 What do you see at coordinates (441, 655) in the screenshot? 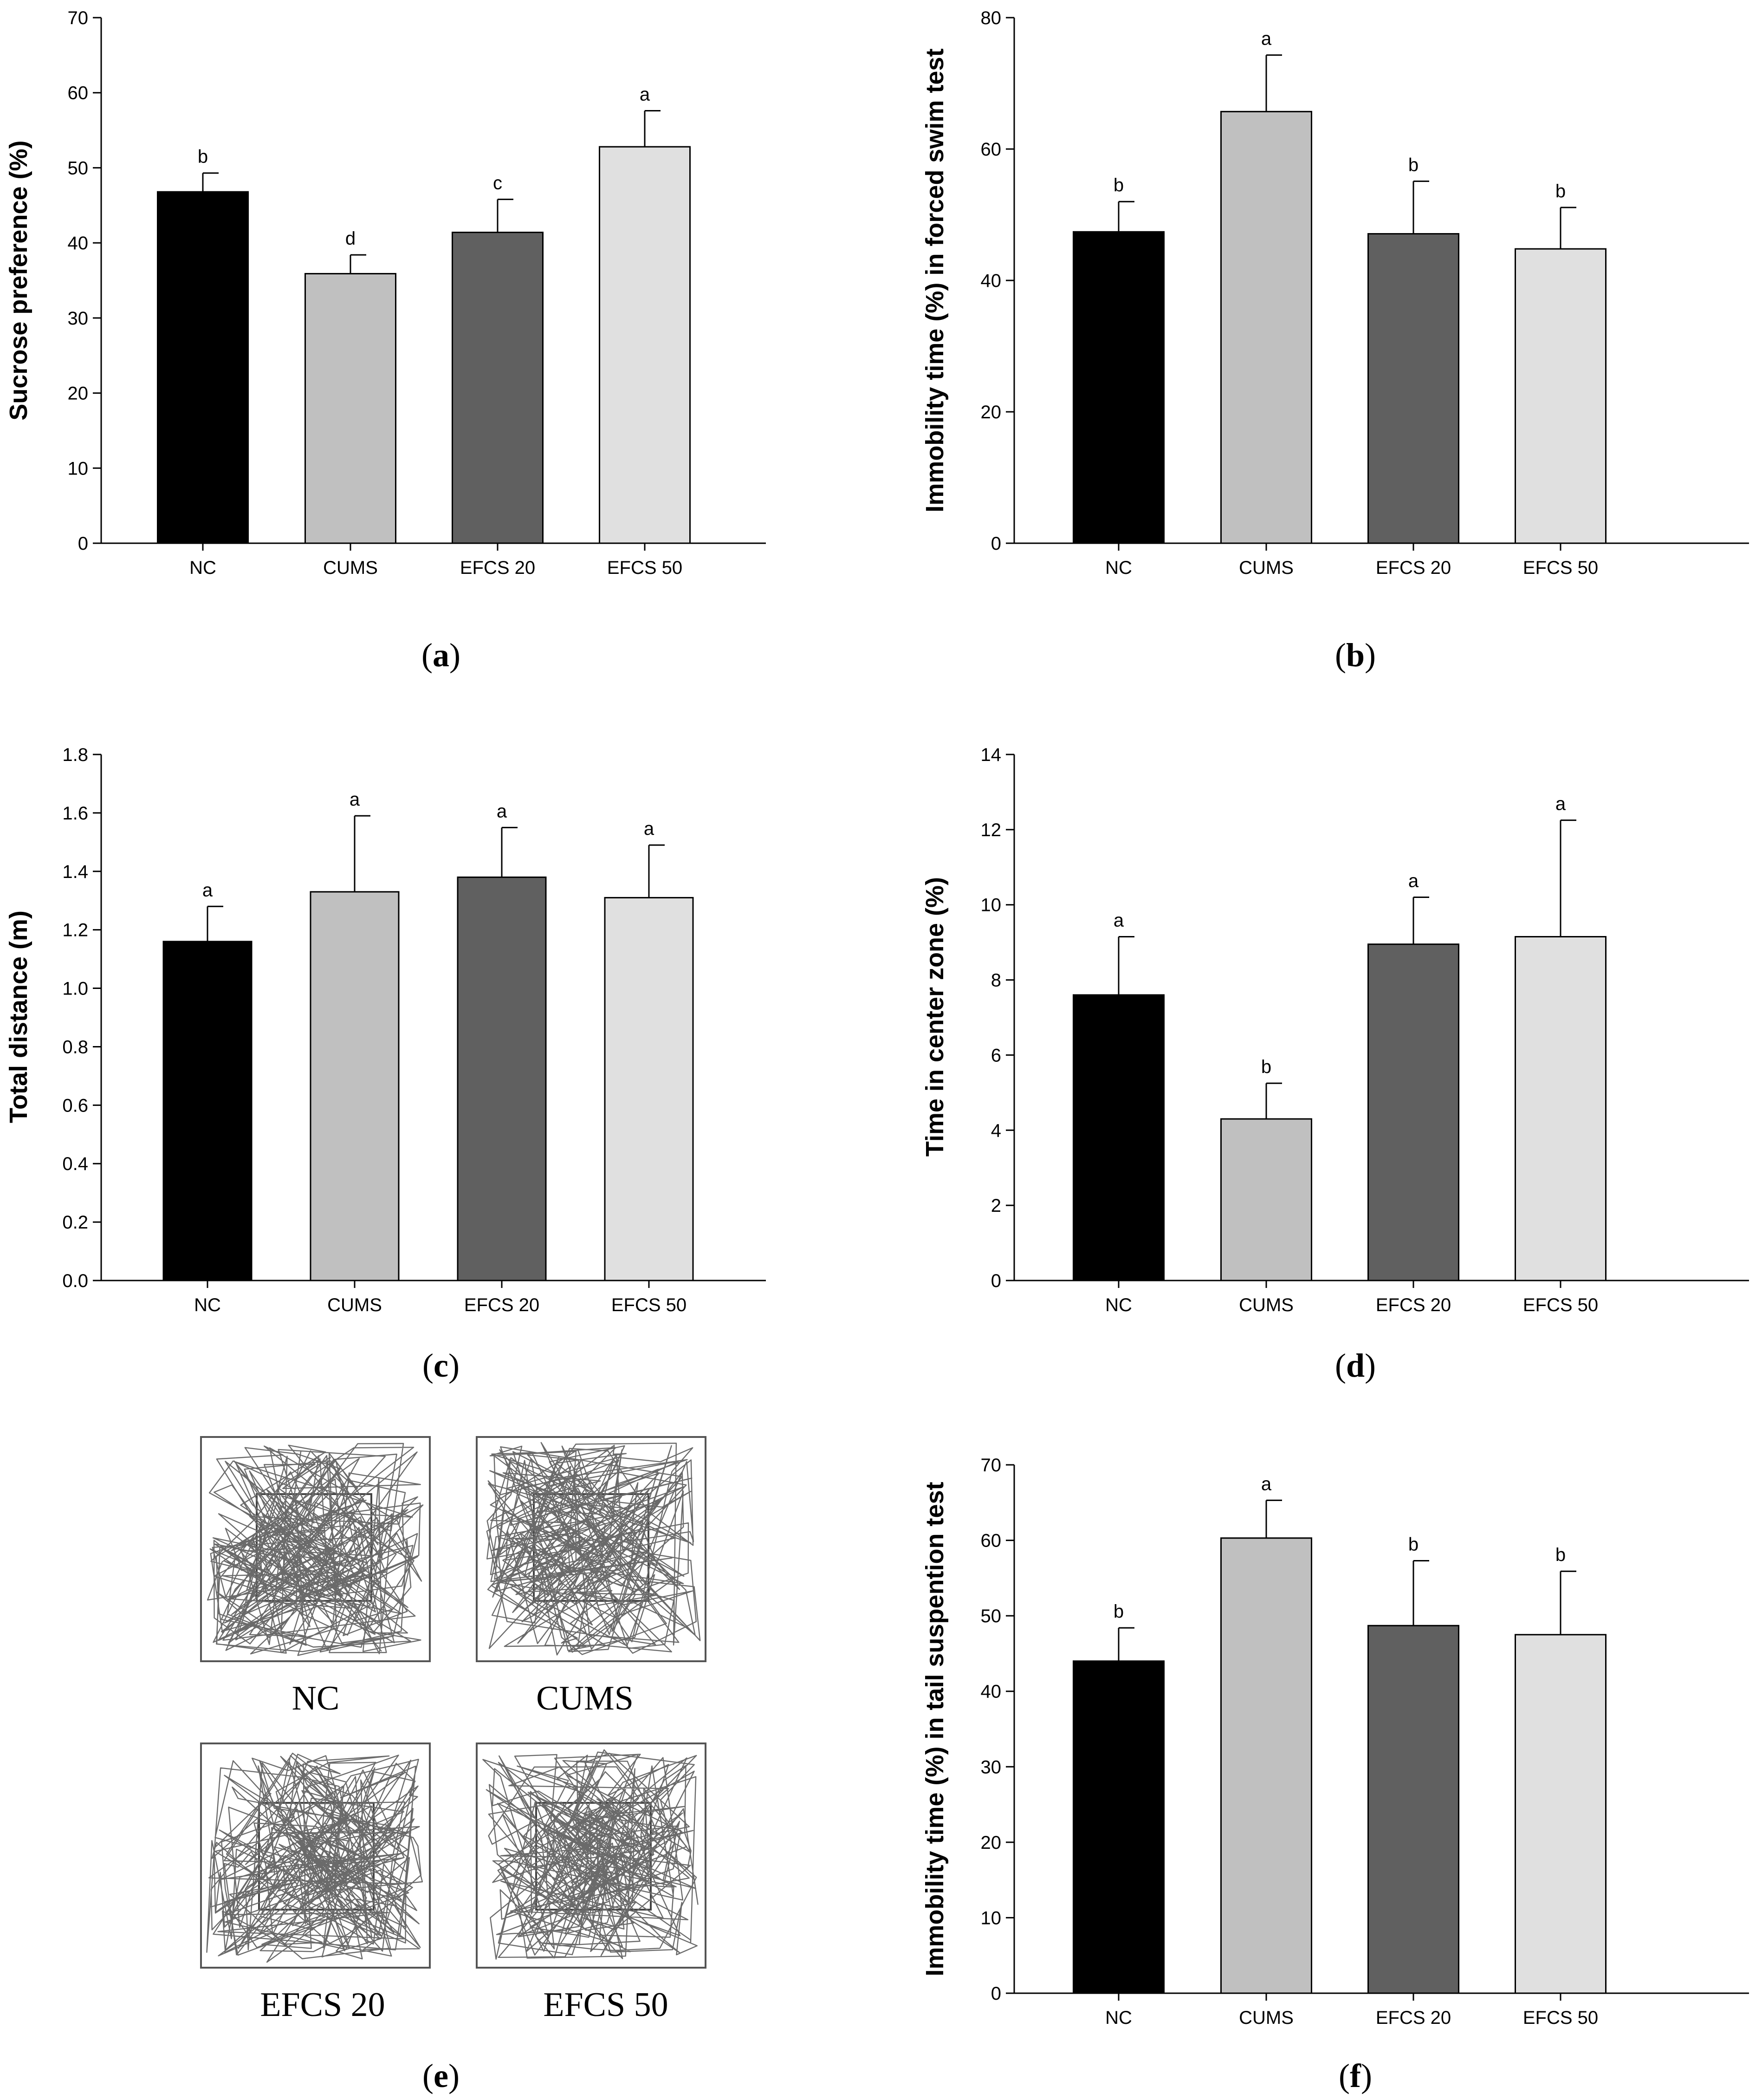
I see `panel-label-a: (a)` at bounding box center [441, 655].